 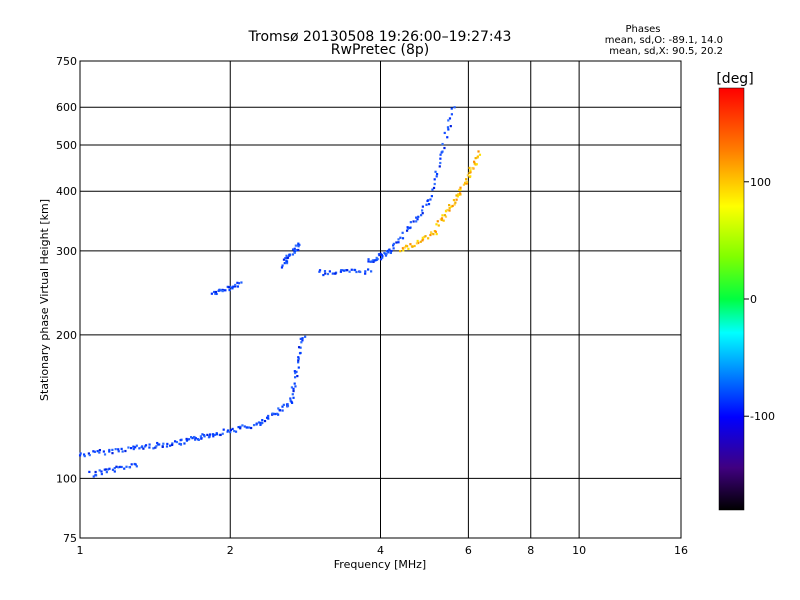 I want to click on y-tick-label: 750, so click(x=66, y=61).